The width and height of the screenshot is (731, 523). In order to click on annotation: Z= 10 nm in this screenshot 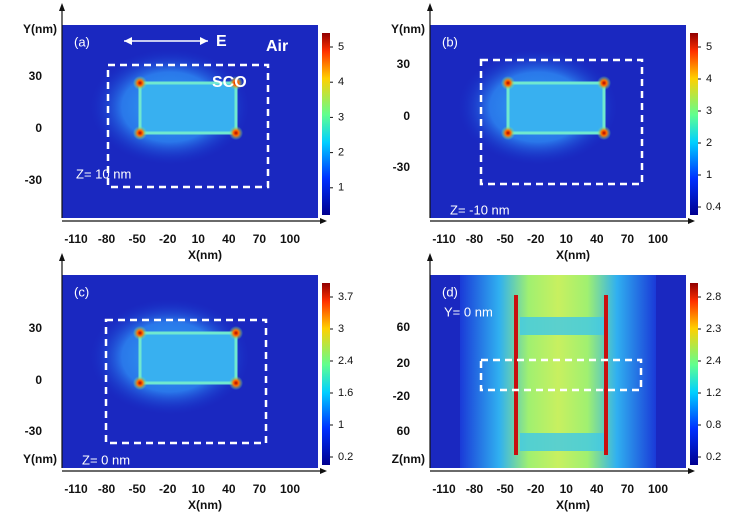, I will do `click(103, 173)`.